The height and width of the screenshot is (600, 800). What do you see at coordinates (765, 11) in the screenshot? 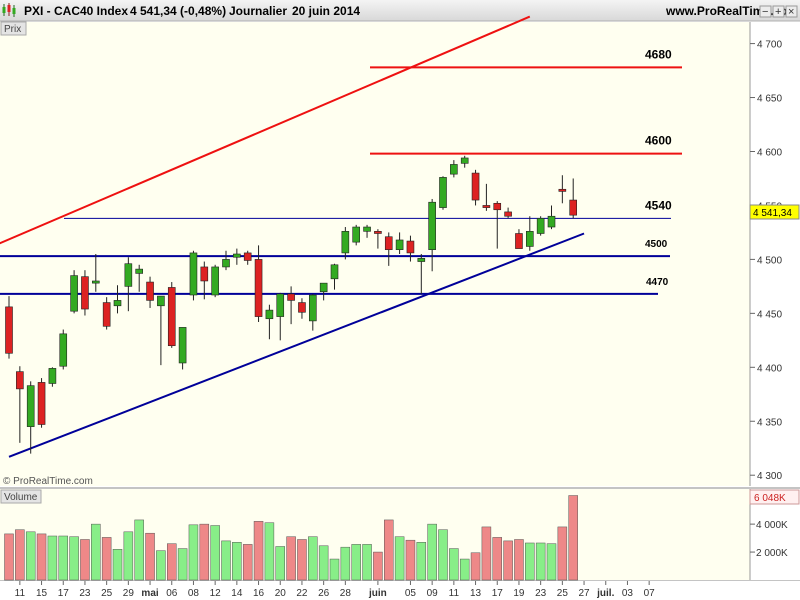
I see `minimize-button` at bounding box center [765, 11].